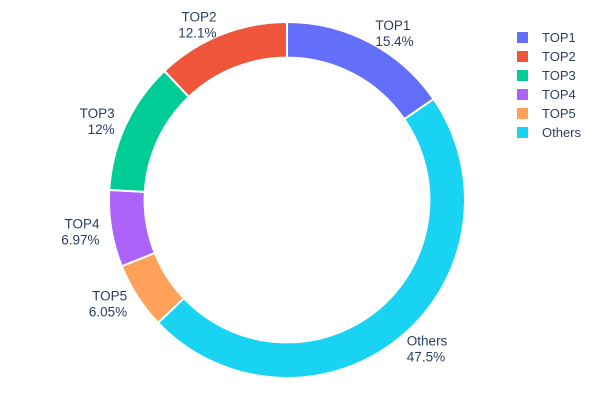  Describe the element at coordinates (522, 56) in the screenshot. I see `legend-swatch-top2` at that location.